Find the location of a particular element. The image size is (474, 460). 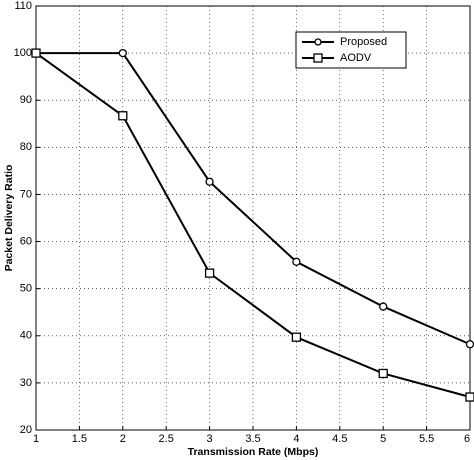

y-axis-label: Packet Delivery Ratio is located at coordinates (9, 218).